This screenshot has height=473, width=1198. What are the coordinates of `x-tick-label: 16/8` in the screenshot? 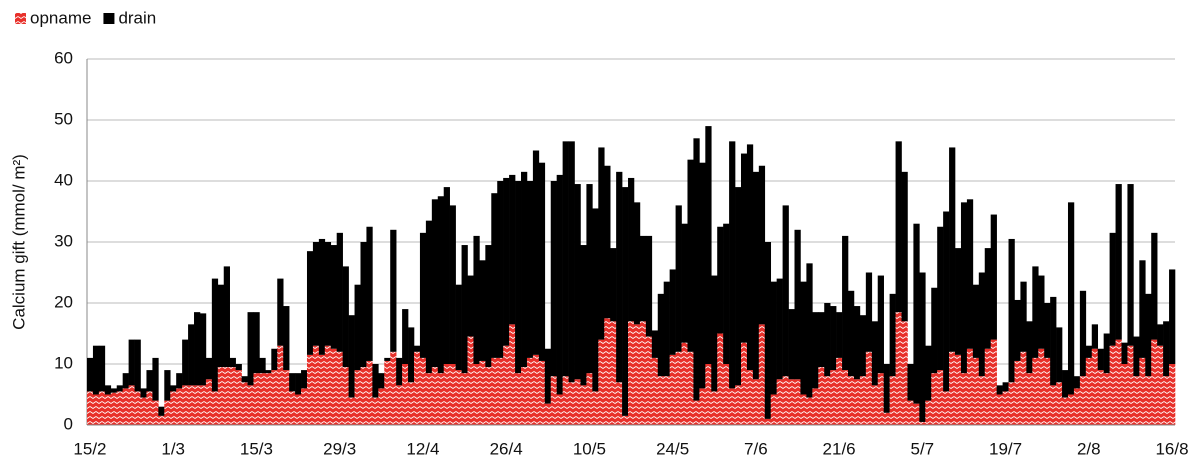 It's located at (1171, 448).